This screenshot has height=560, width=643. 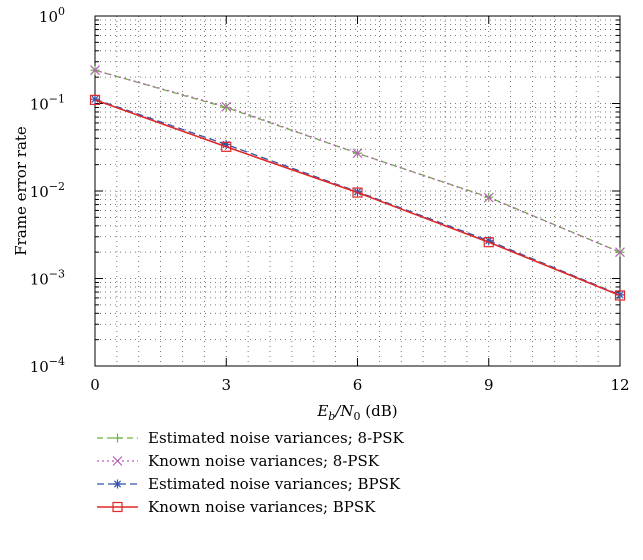 I want to click on y-tick-labels: 10⁰ 10⁻¹ 10⁻² 10⁻³ 10⁻⁴, so click(x=47, y=190).